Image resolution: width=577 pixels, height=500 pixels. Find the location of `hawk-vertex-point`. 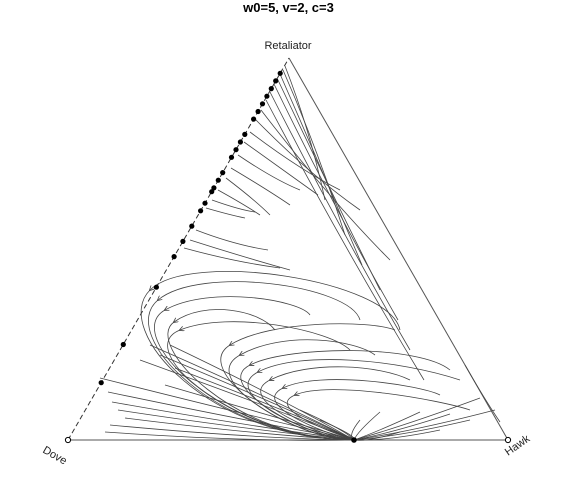

hawk-vertex-point is located at coordinates (508, 440).